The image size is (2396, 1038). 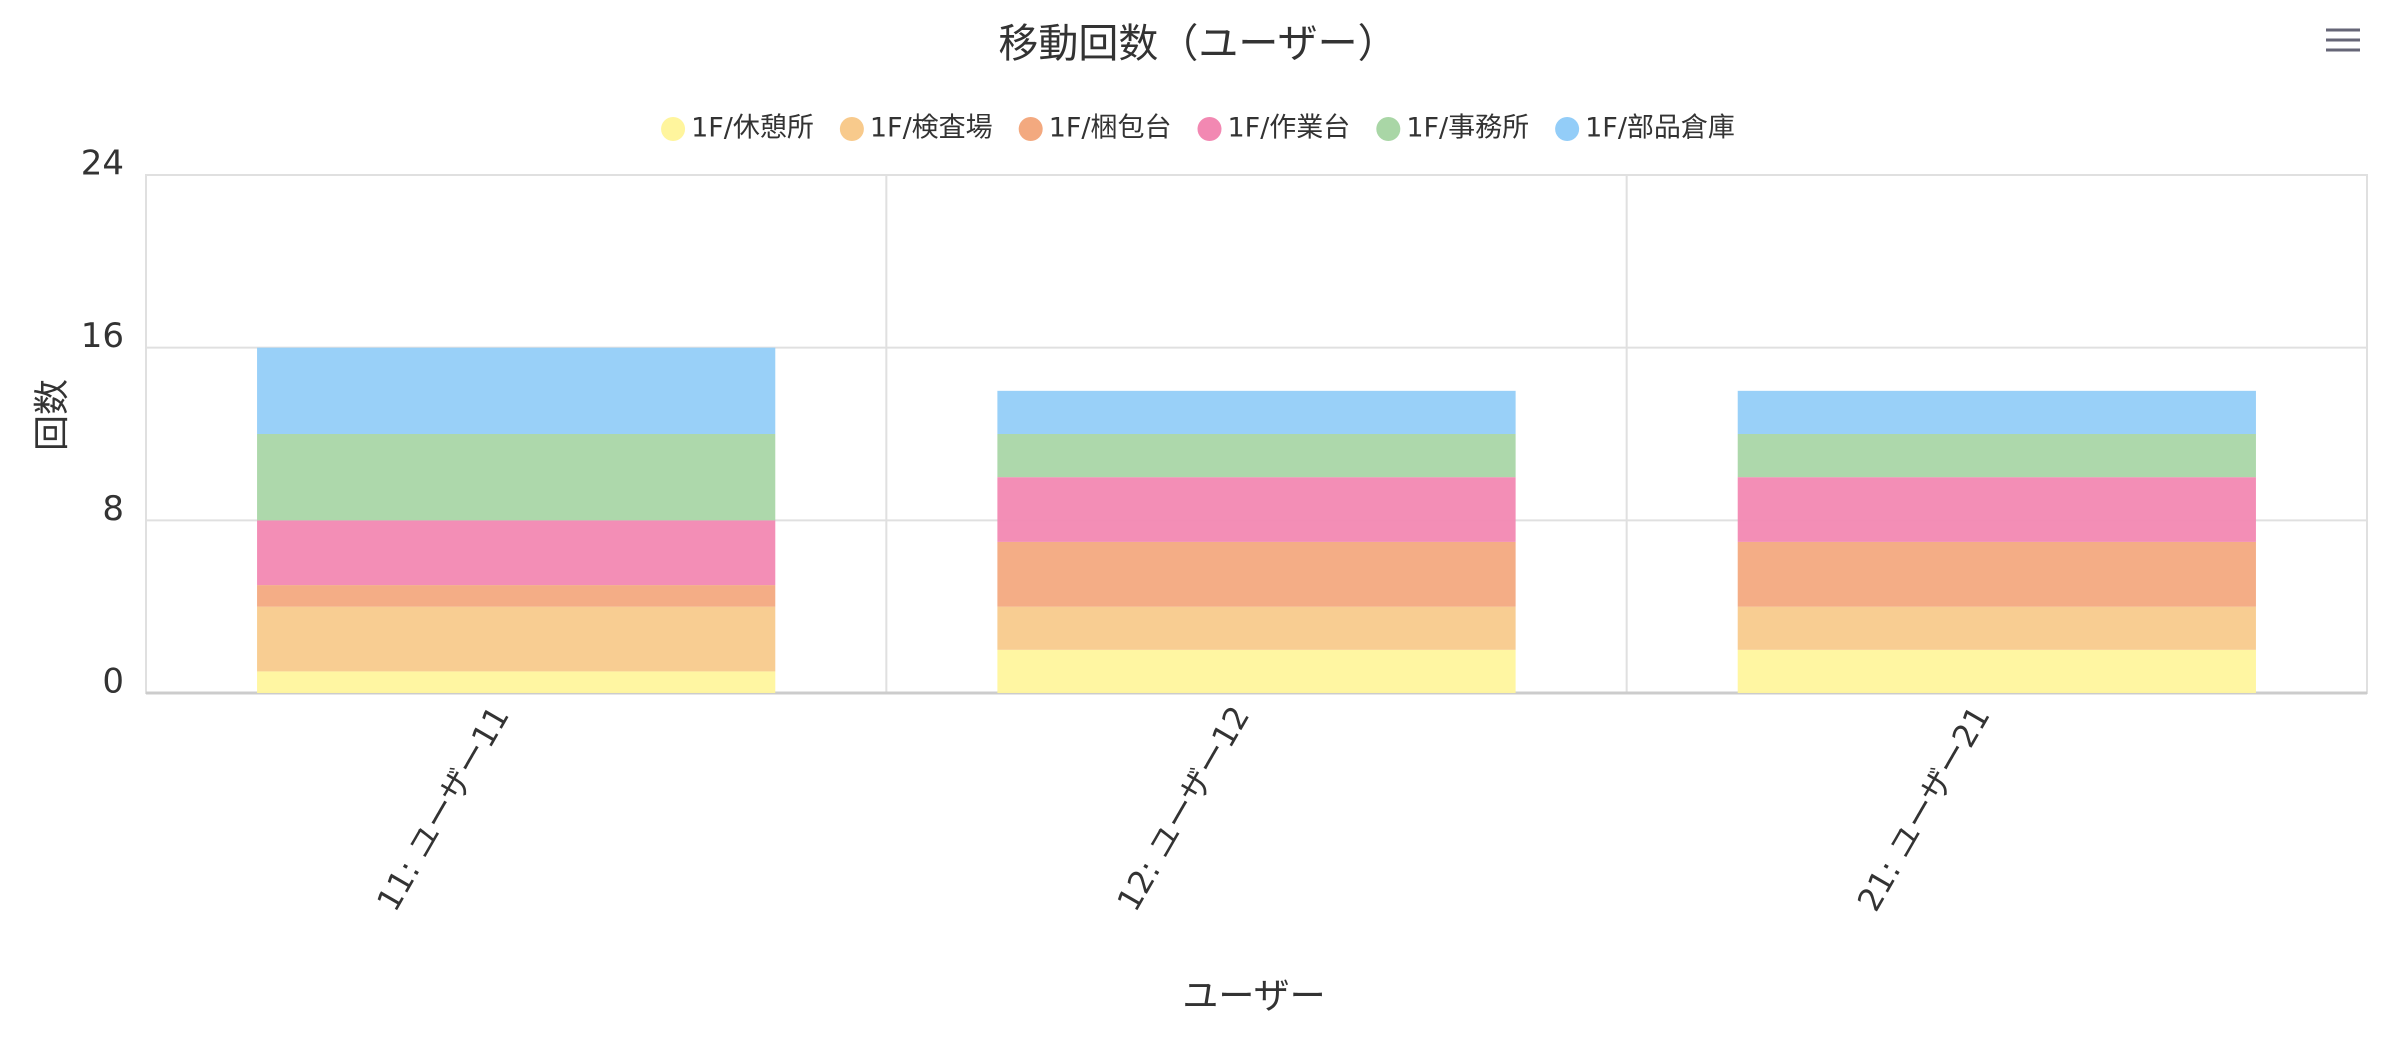 I want to click on legend-label: 1F/事務所, so click(x=1467, y=128).